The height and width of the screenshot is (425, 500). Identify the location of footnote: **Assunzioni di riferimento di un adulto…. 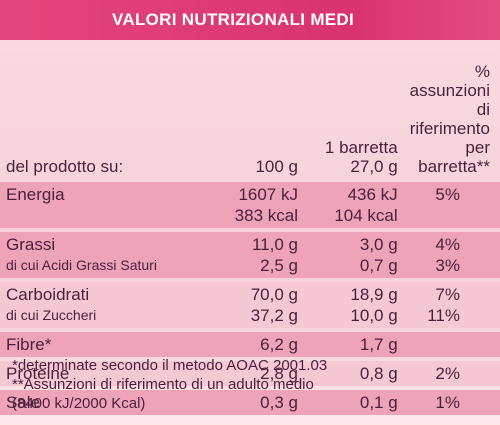
(163, 384).